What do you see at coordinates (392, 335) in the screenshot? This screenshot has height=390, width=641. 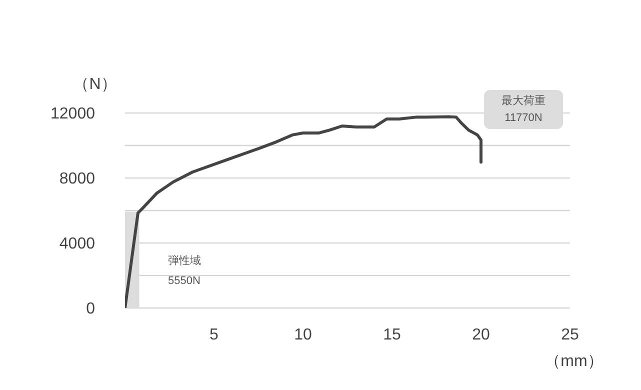 I see `x-tick-label: 15` at bounding box center [392, 335].